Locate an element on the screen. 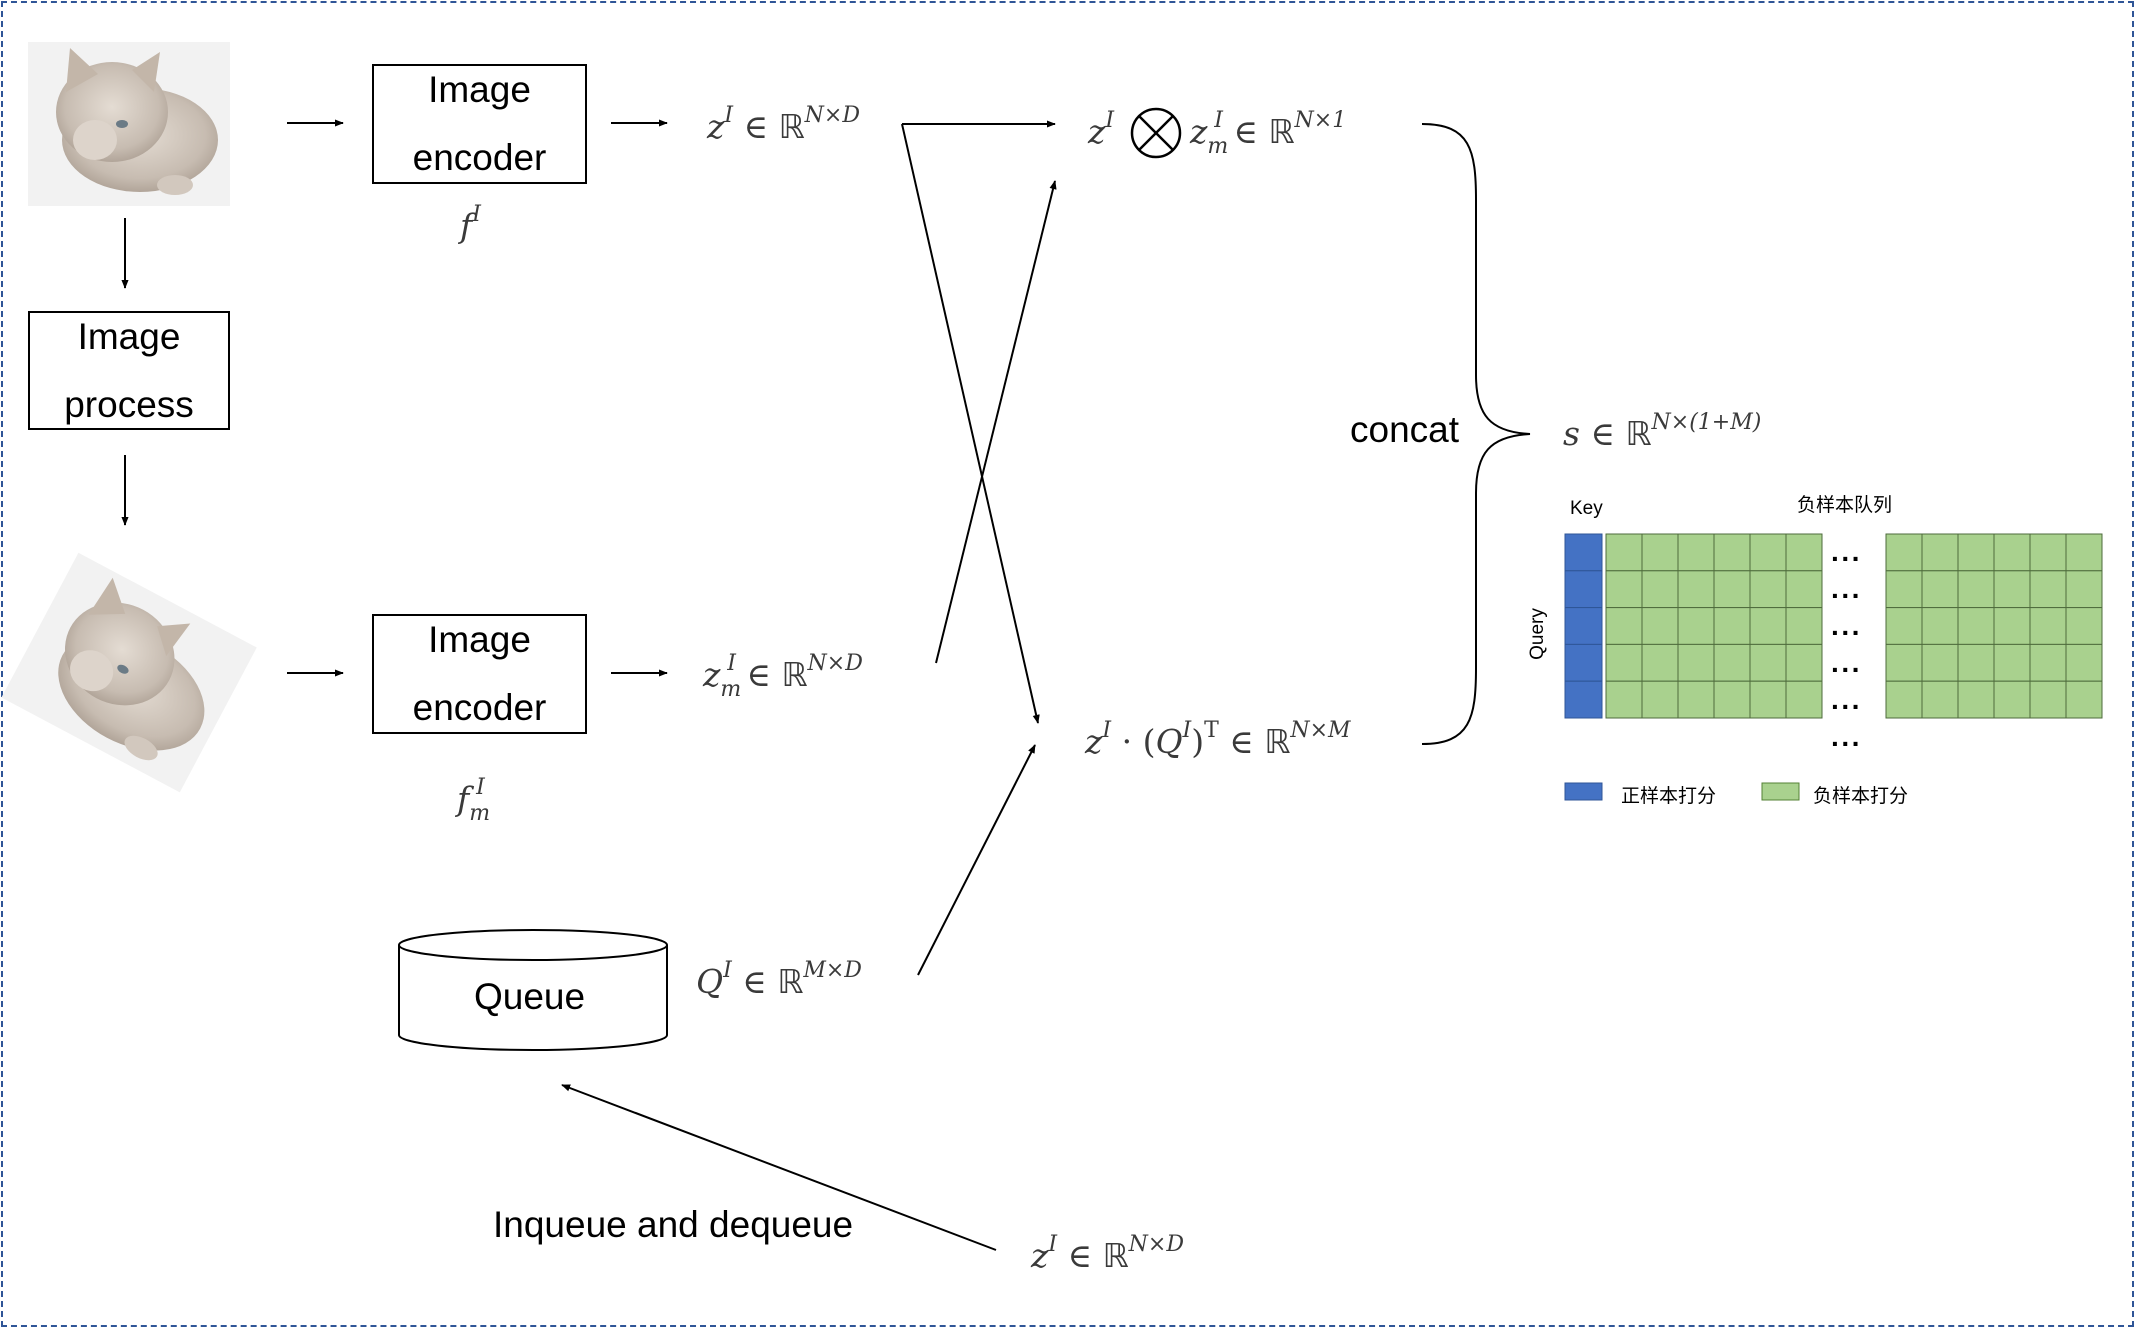  queue-matrix-label: 负样本队列 is located at coordinates (1845, 505).